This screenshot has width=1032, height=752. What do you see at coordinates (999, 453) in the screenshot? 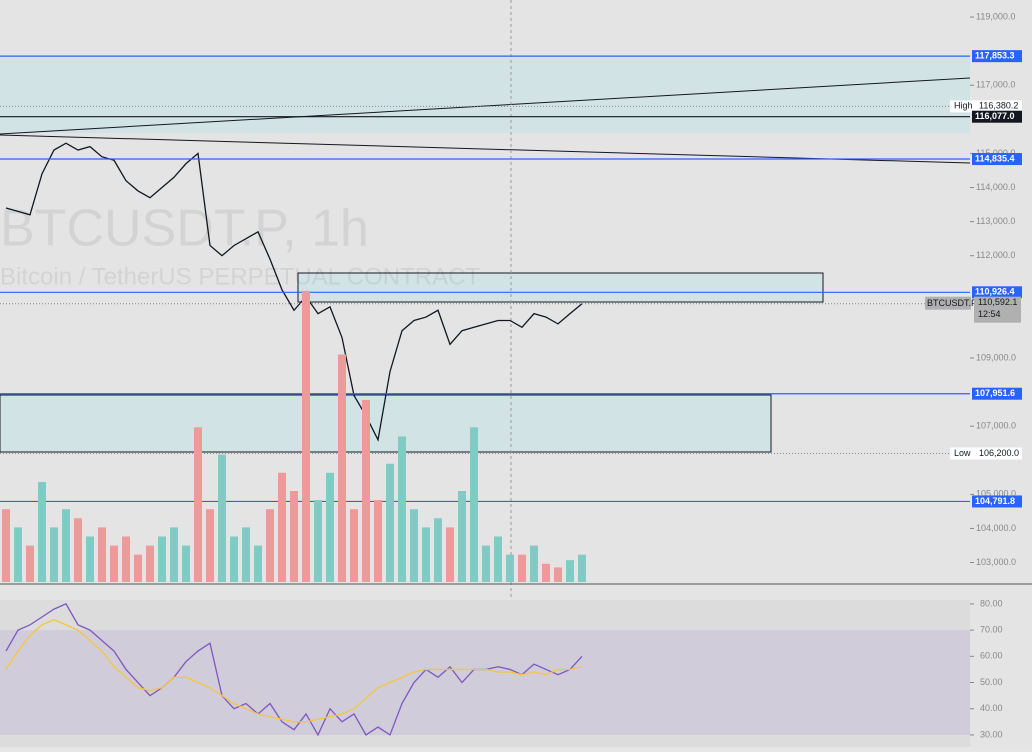
I see `extreme-label: 106,200.0` at bounding box center [999, 453].